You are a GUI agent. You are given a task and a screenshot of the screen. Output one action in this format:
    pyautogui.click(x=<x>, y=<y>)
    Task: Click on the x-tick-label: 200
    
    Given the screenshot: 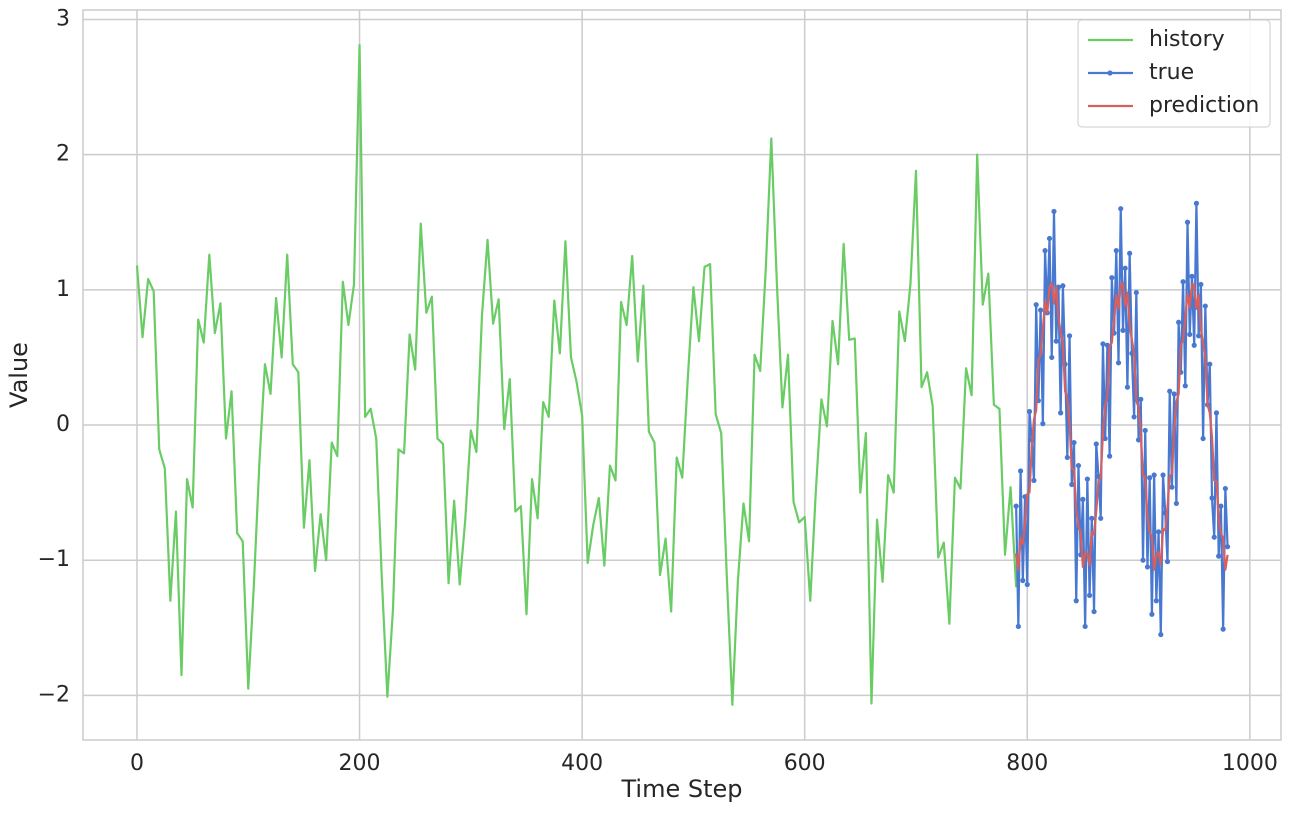 What is the action you would take?
    pyautogui.click(x=360, y=763)
    